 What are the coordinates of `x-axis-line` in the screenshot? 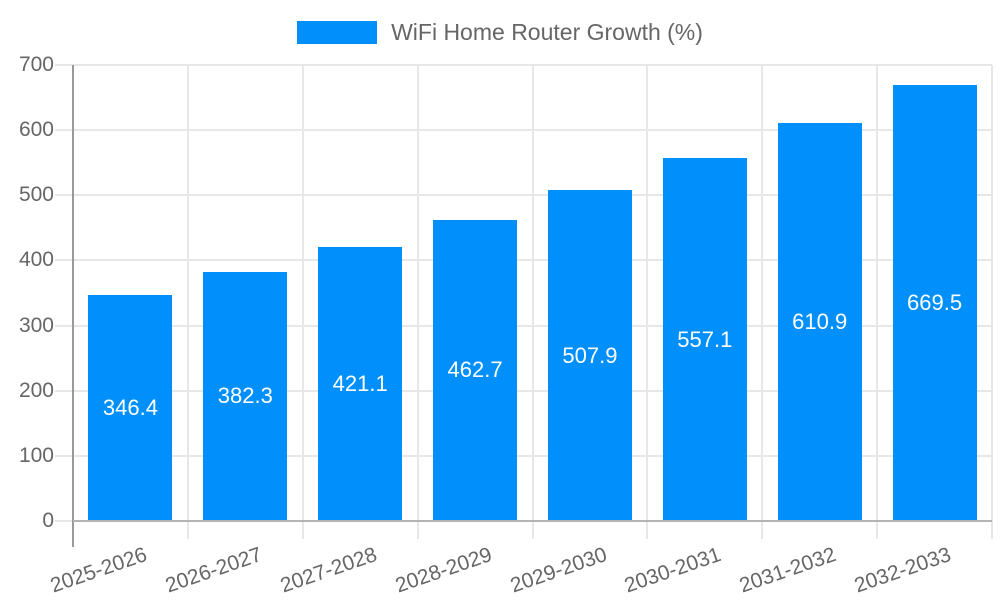 It's located at (532, 521).